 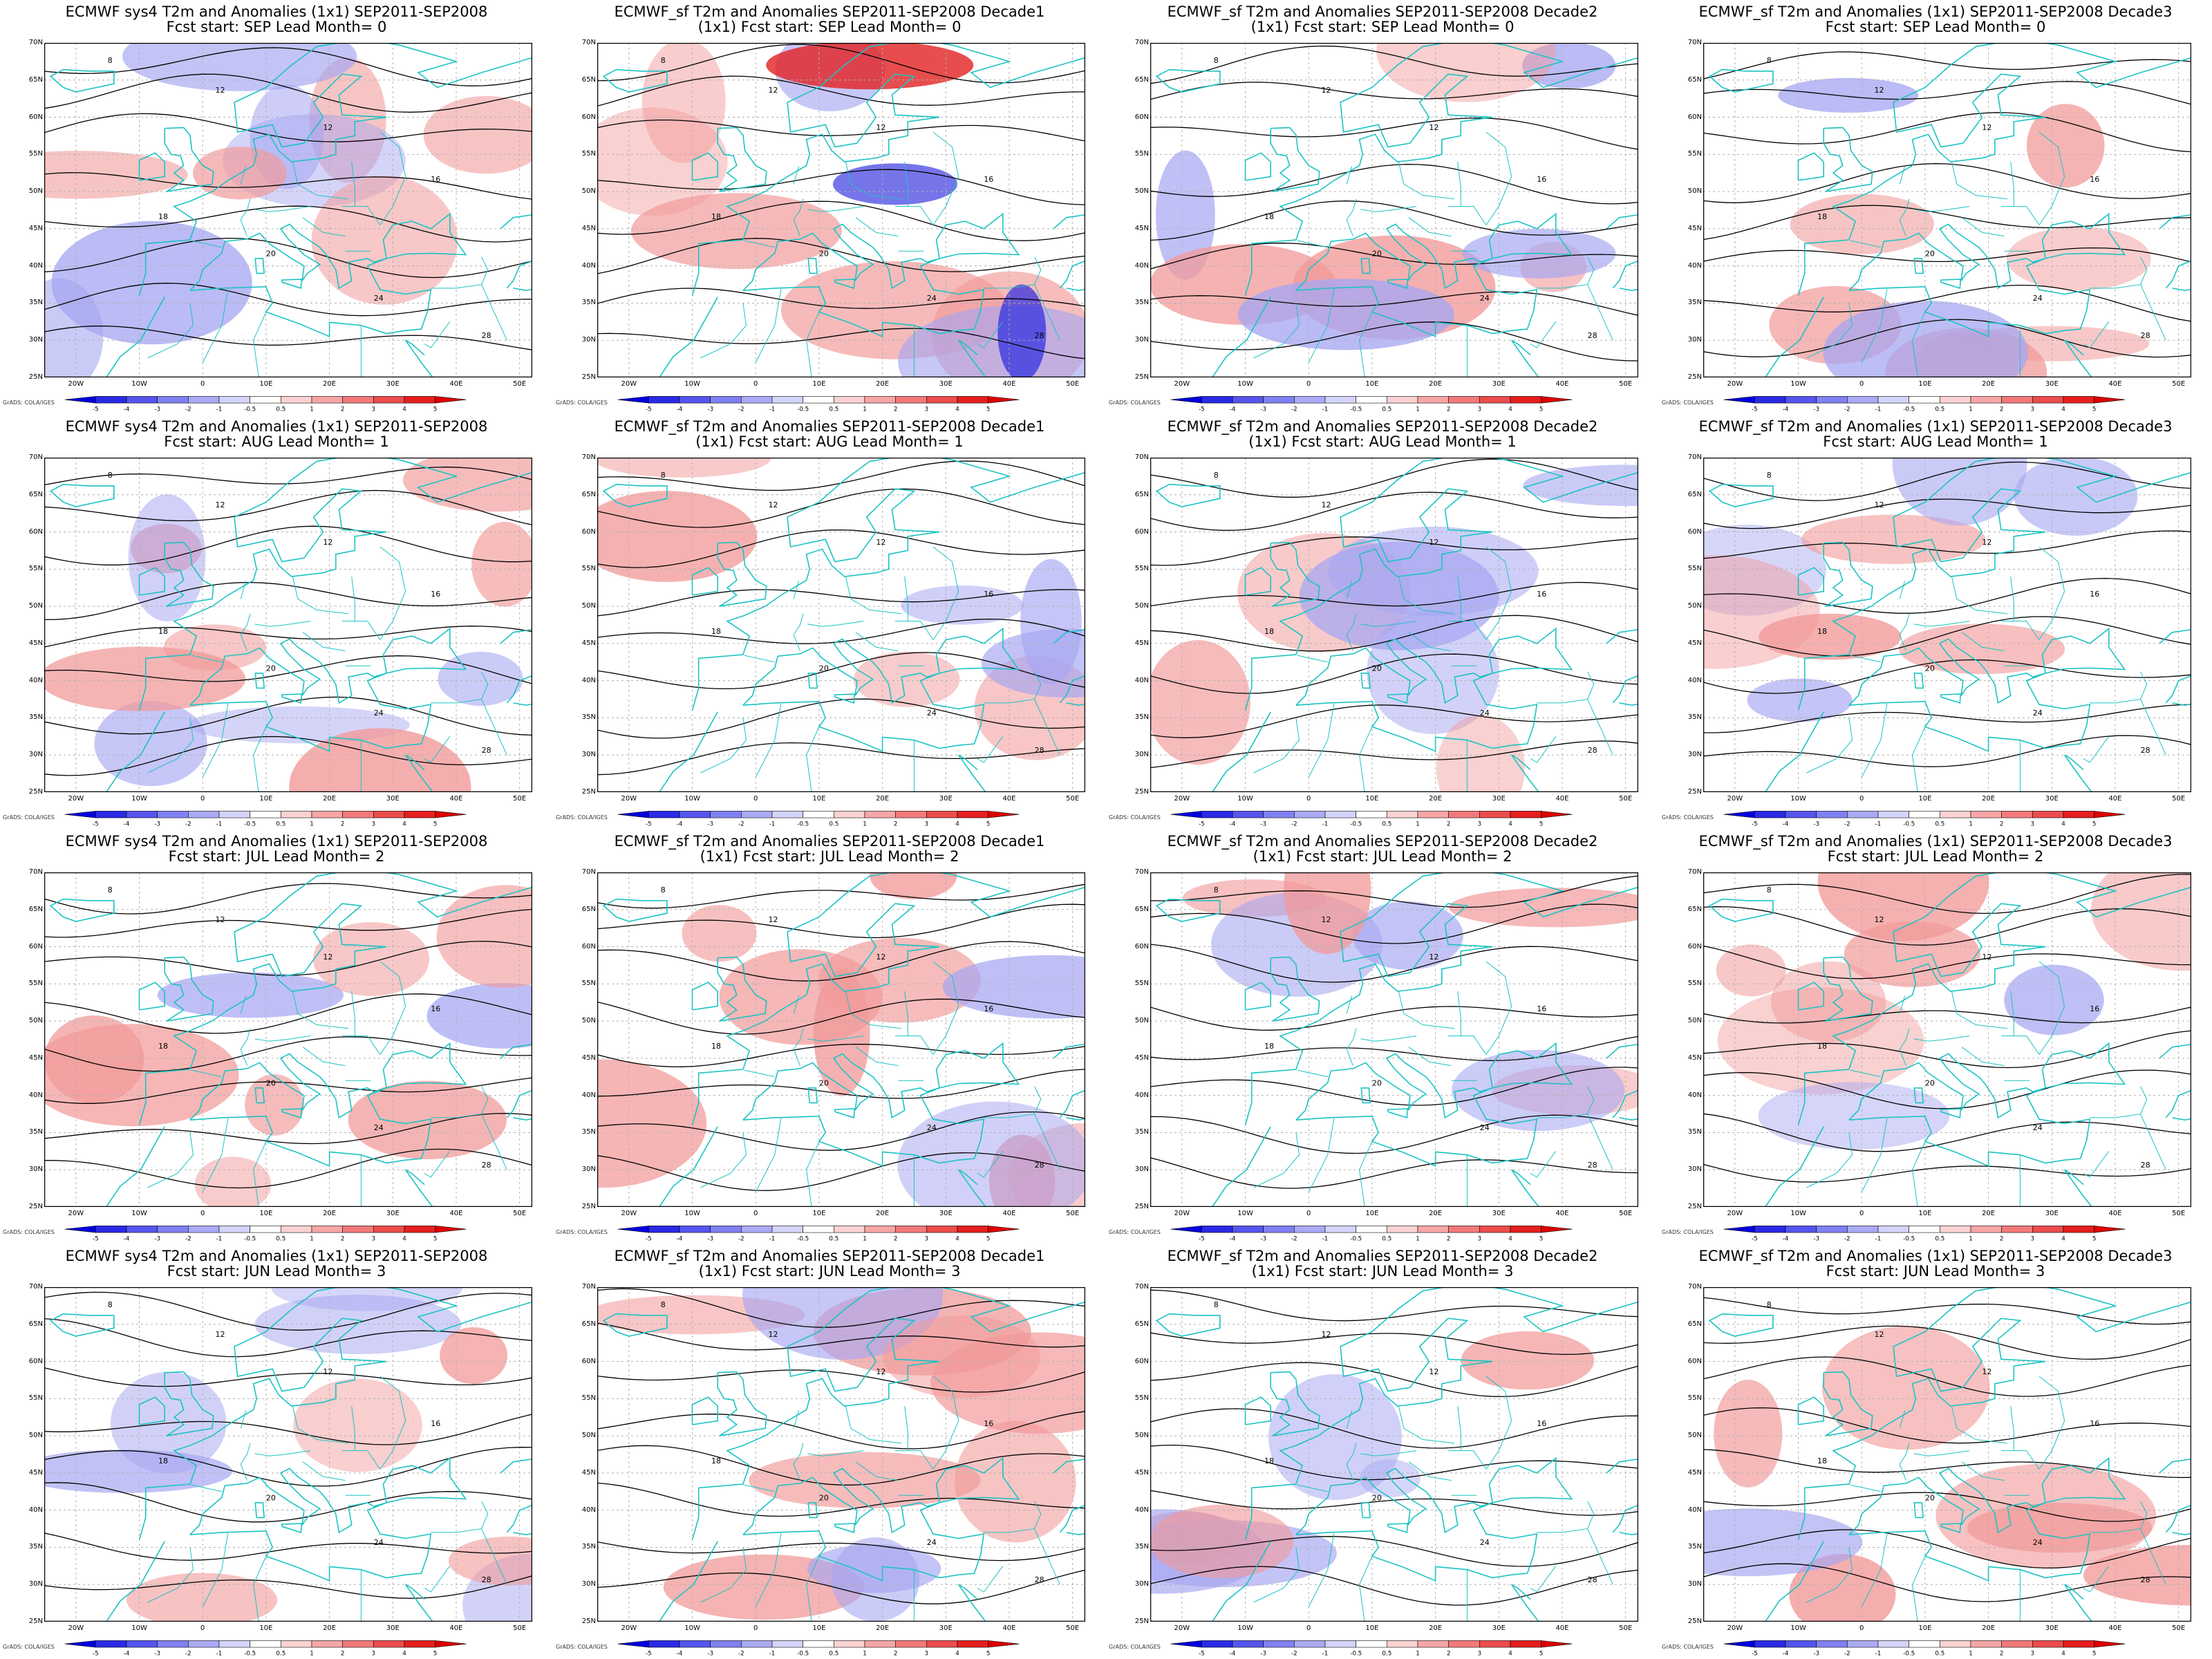 What do you see at coordinates (487, 751) in the screenshot?
I see `contour-label: 28` at bounding box center [487, 751].